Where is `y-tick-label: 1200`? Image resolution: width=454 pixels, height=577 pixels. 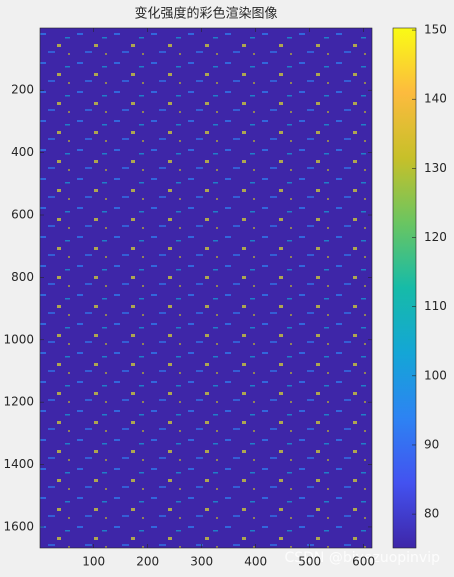 y-tick-label: 1200 is located at coordinates (18, 402).